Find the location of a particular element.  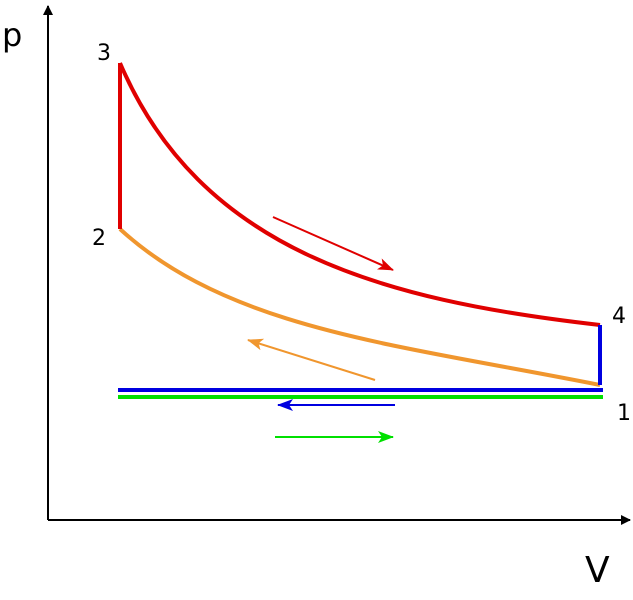

orange-arrow is located at coordinates (311, 359).